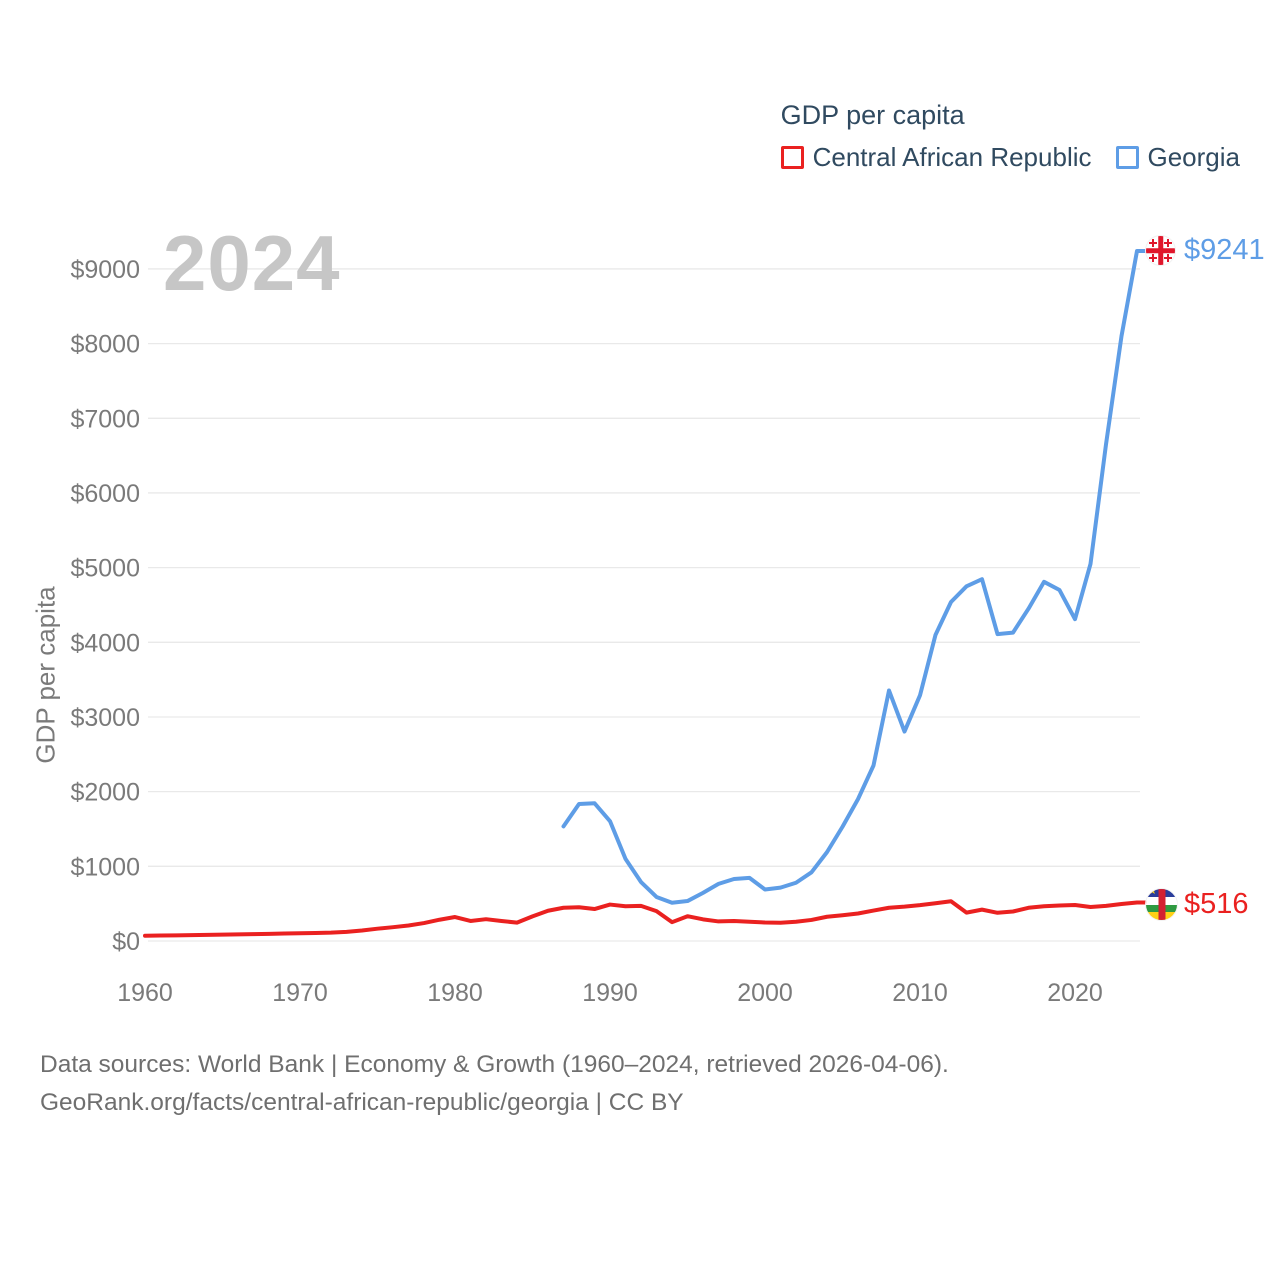 The width and height of the screenshot is (1280, 1280). I want to click on y-tick-label: $1000, so click(105, 867).